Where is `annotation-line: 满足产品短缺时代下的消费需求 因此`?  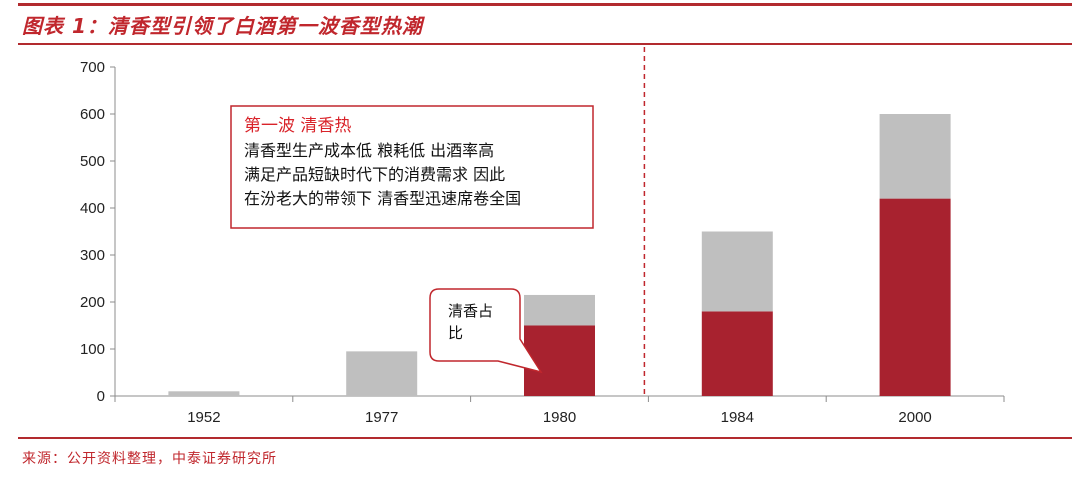
annotation-line: 满足产品短缺时代下的消费需求 因此 is located at coordinates (374, 174).